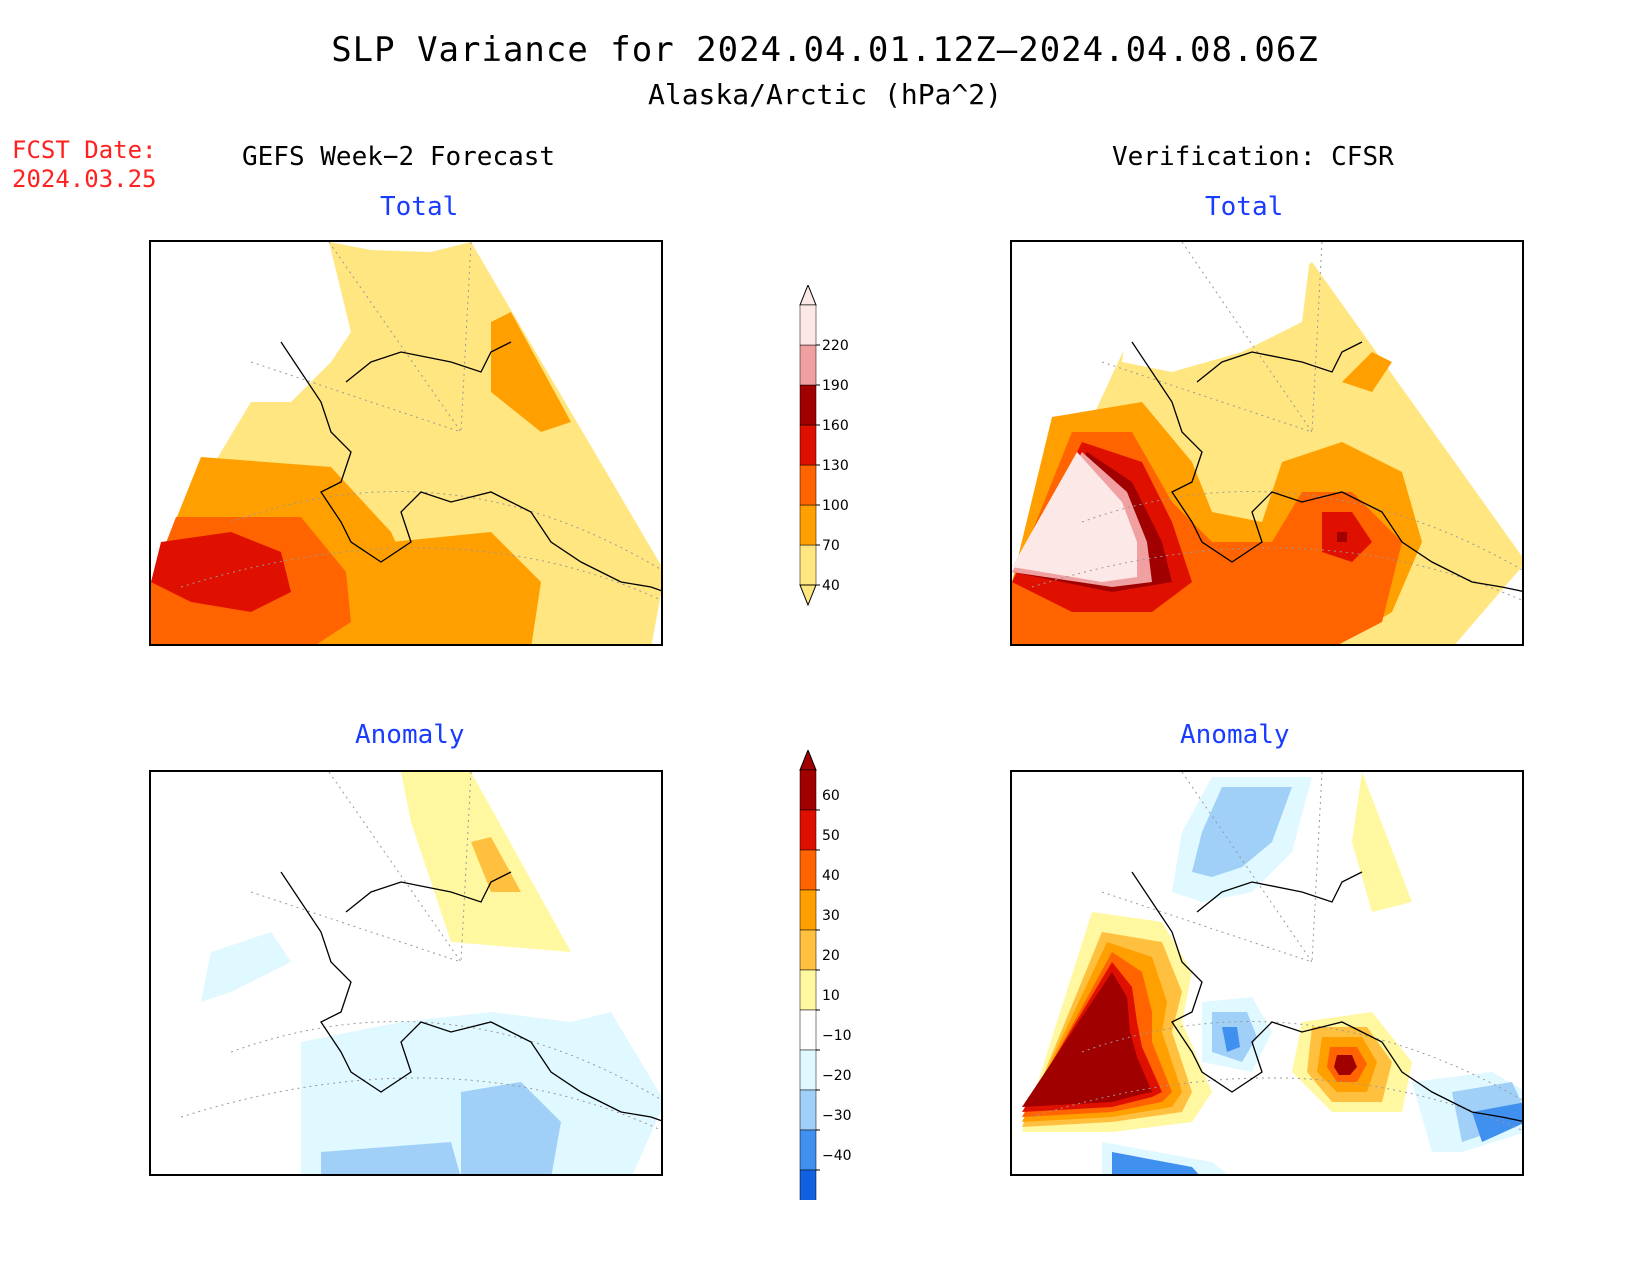 This screenshot has height=1275, width=1650. What do you see at coordinates (831, 836) in the screenshot?
I see `anomaly-colorbar-tick-label: 50` at bounding box center [831, 836].